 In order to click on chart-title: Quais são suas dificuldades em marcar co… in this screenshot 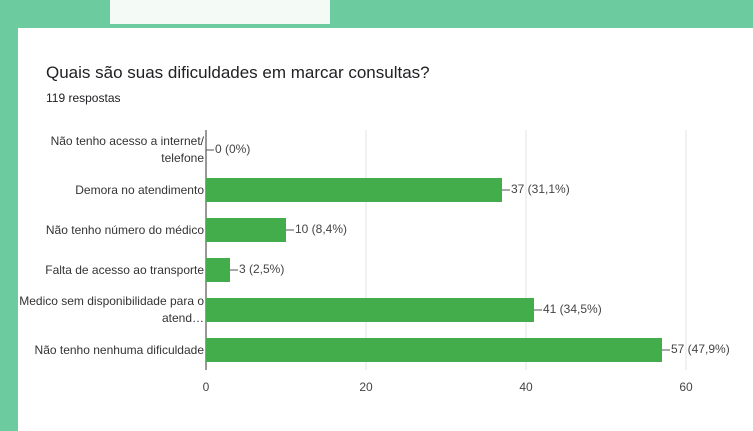, I will do `click(238, 72)`.